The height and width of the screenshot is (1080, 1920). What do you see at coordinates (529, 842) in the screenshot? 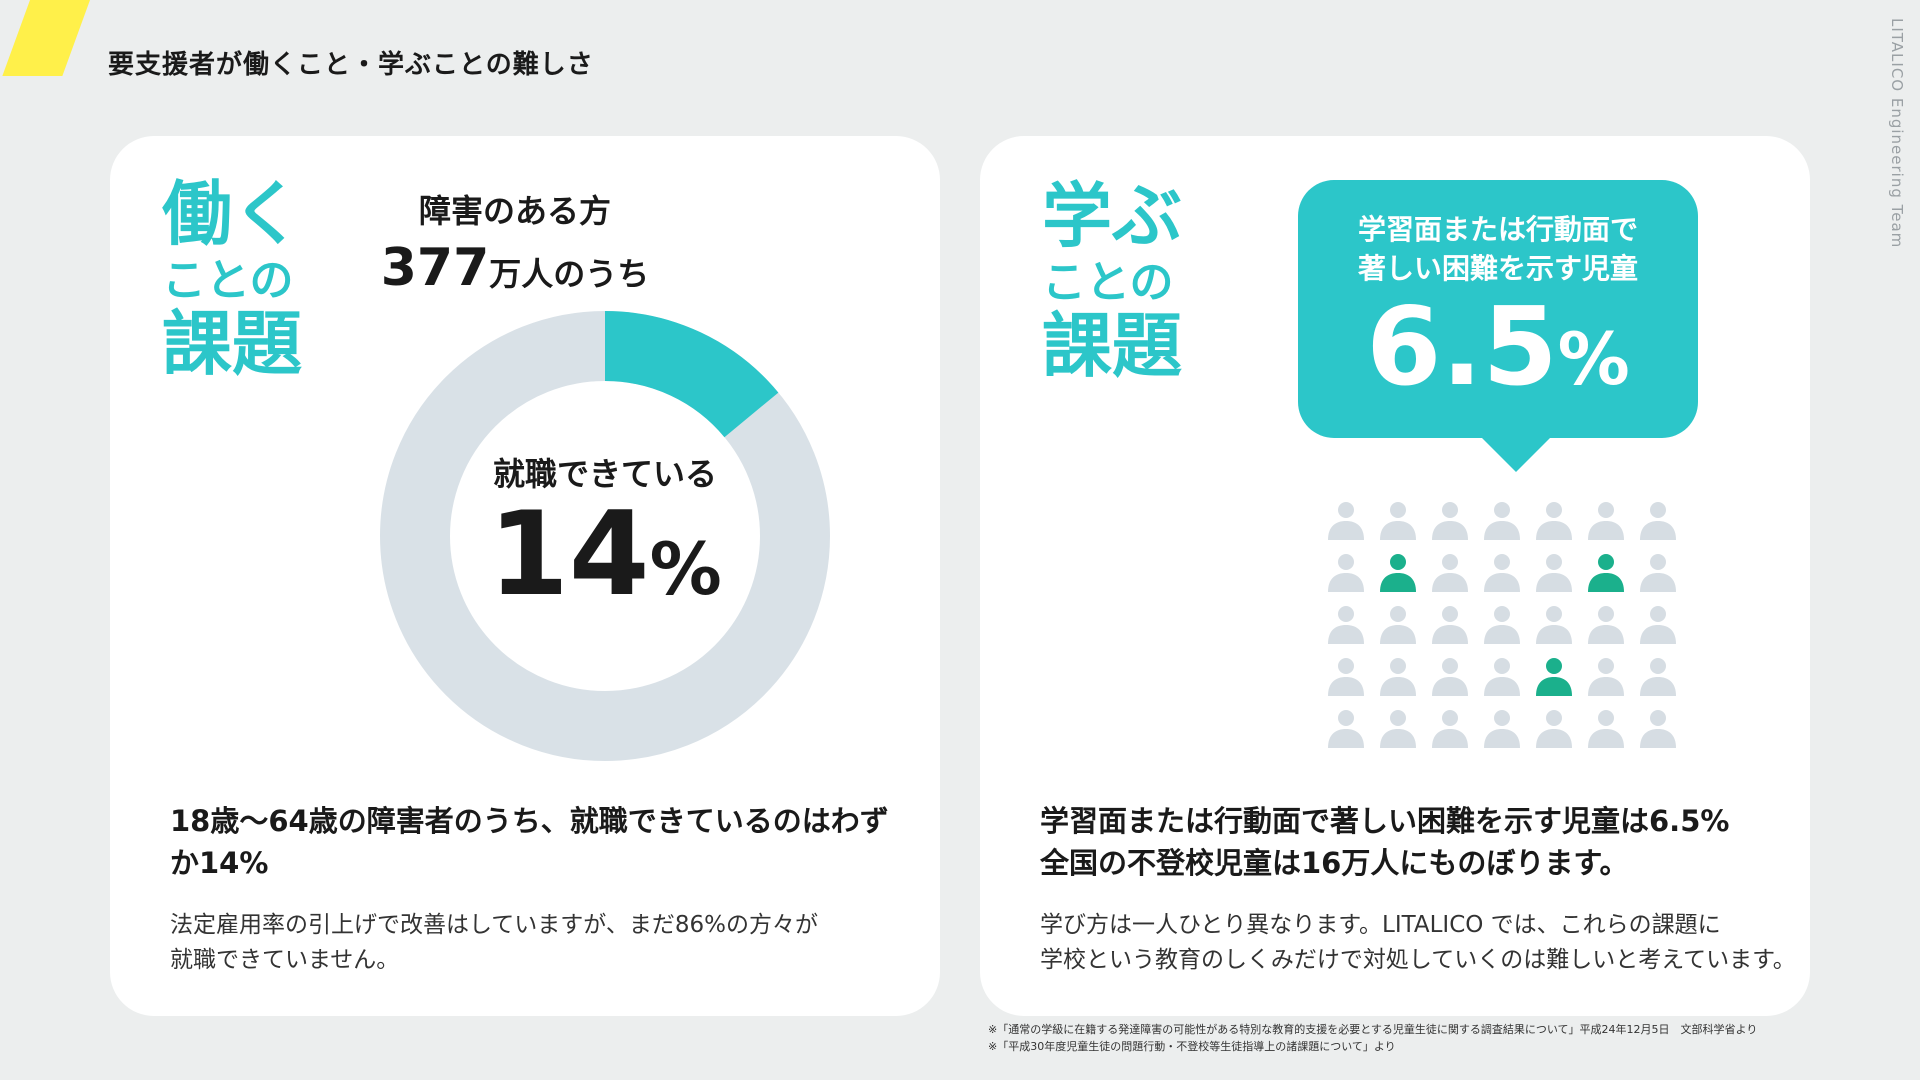
I see `work-headline: 18歳～64歳の障害者のうち、就職できているのはわずか14%` at bounding box center [529, 842].